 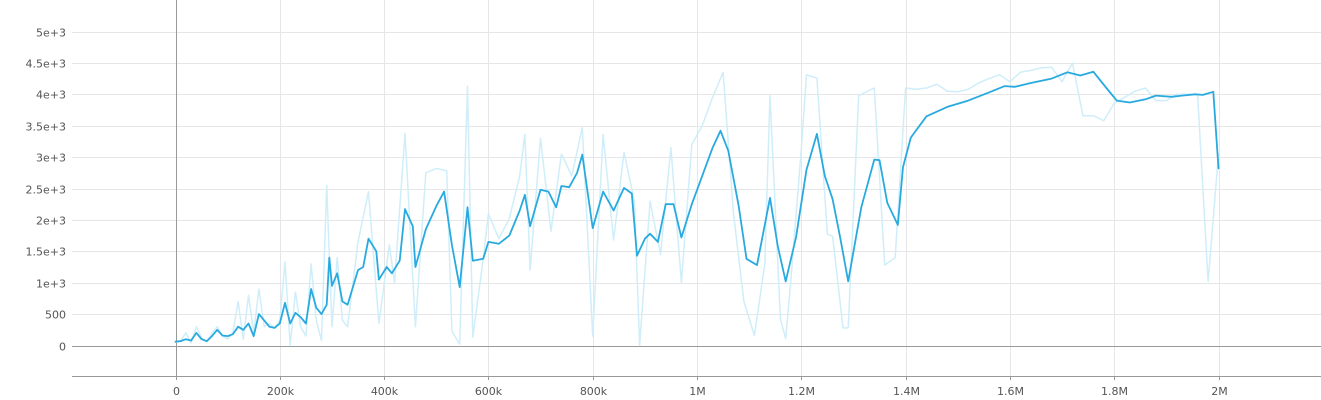 I want to click on x-tick-label: 1.6M, so click(x=1010, y=391).